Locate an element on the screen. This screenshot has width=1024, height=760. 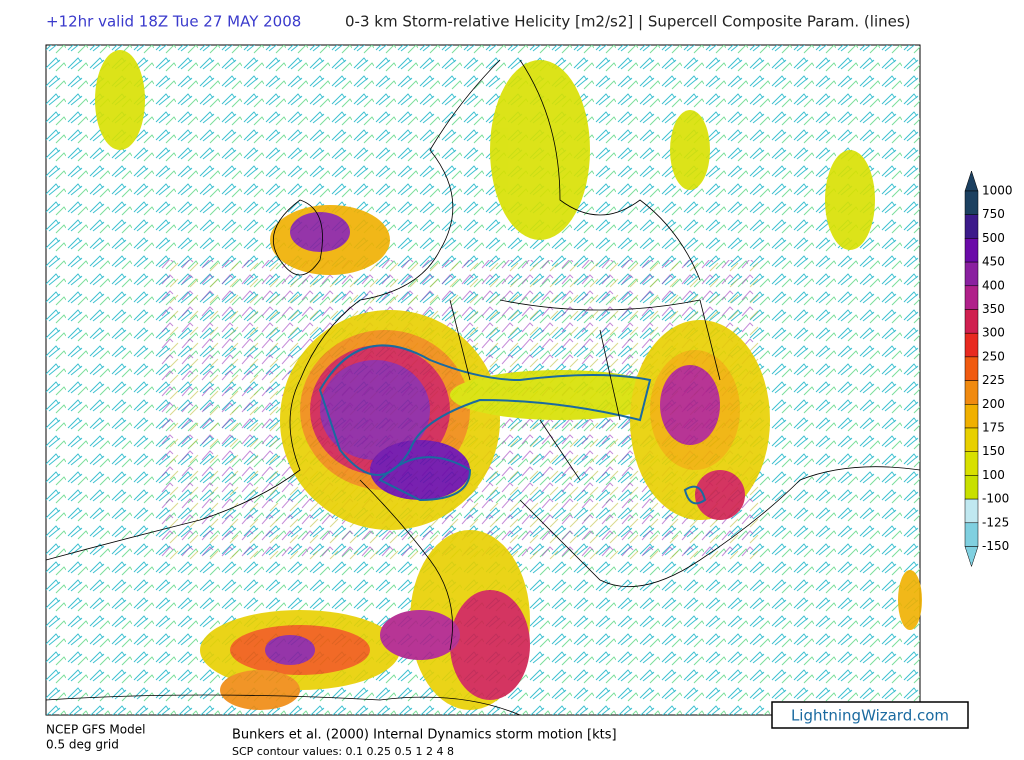
colorbar-label: 350 is located at coordinates (993, 309).